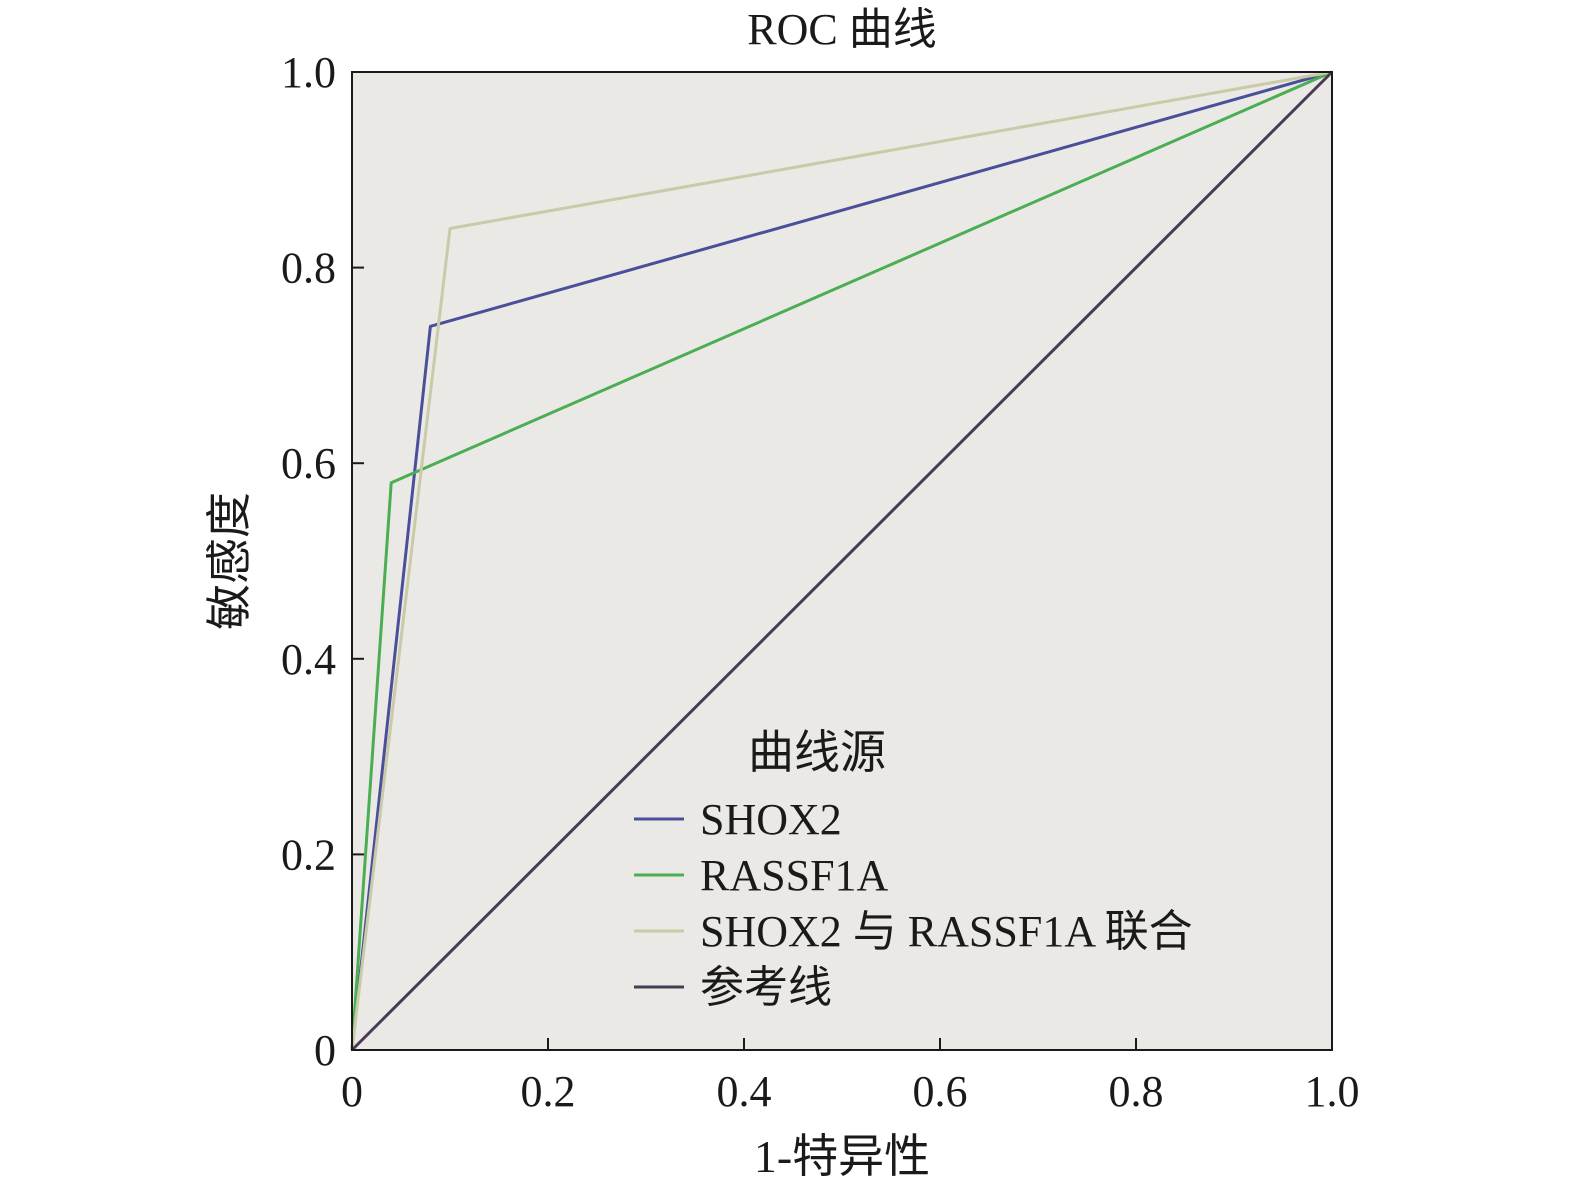  Describe the element at coordinates (850, 1077) in the screenshot. I see `x-axis: 0 0.2 0.4 0.6 0.8 1.0` at that location.